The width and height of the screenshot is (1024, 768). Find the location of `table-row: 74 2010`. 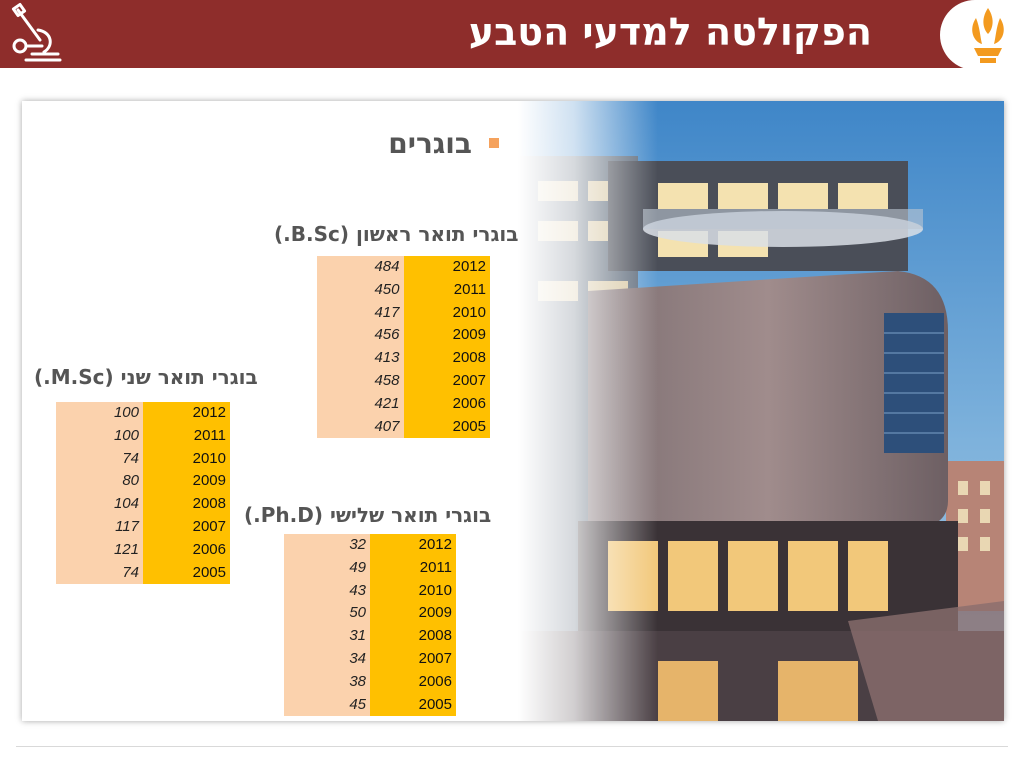

table-row: 74 2010 is located at coordinates (143, 459).